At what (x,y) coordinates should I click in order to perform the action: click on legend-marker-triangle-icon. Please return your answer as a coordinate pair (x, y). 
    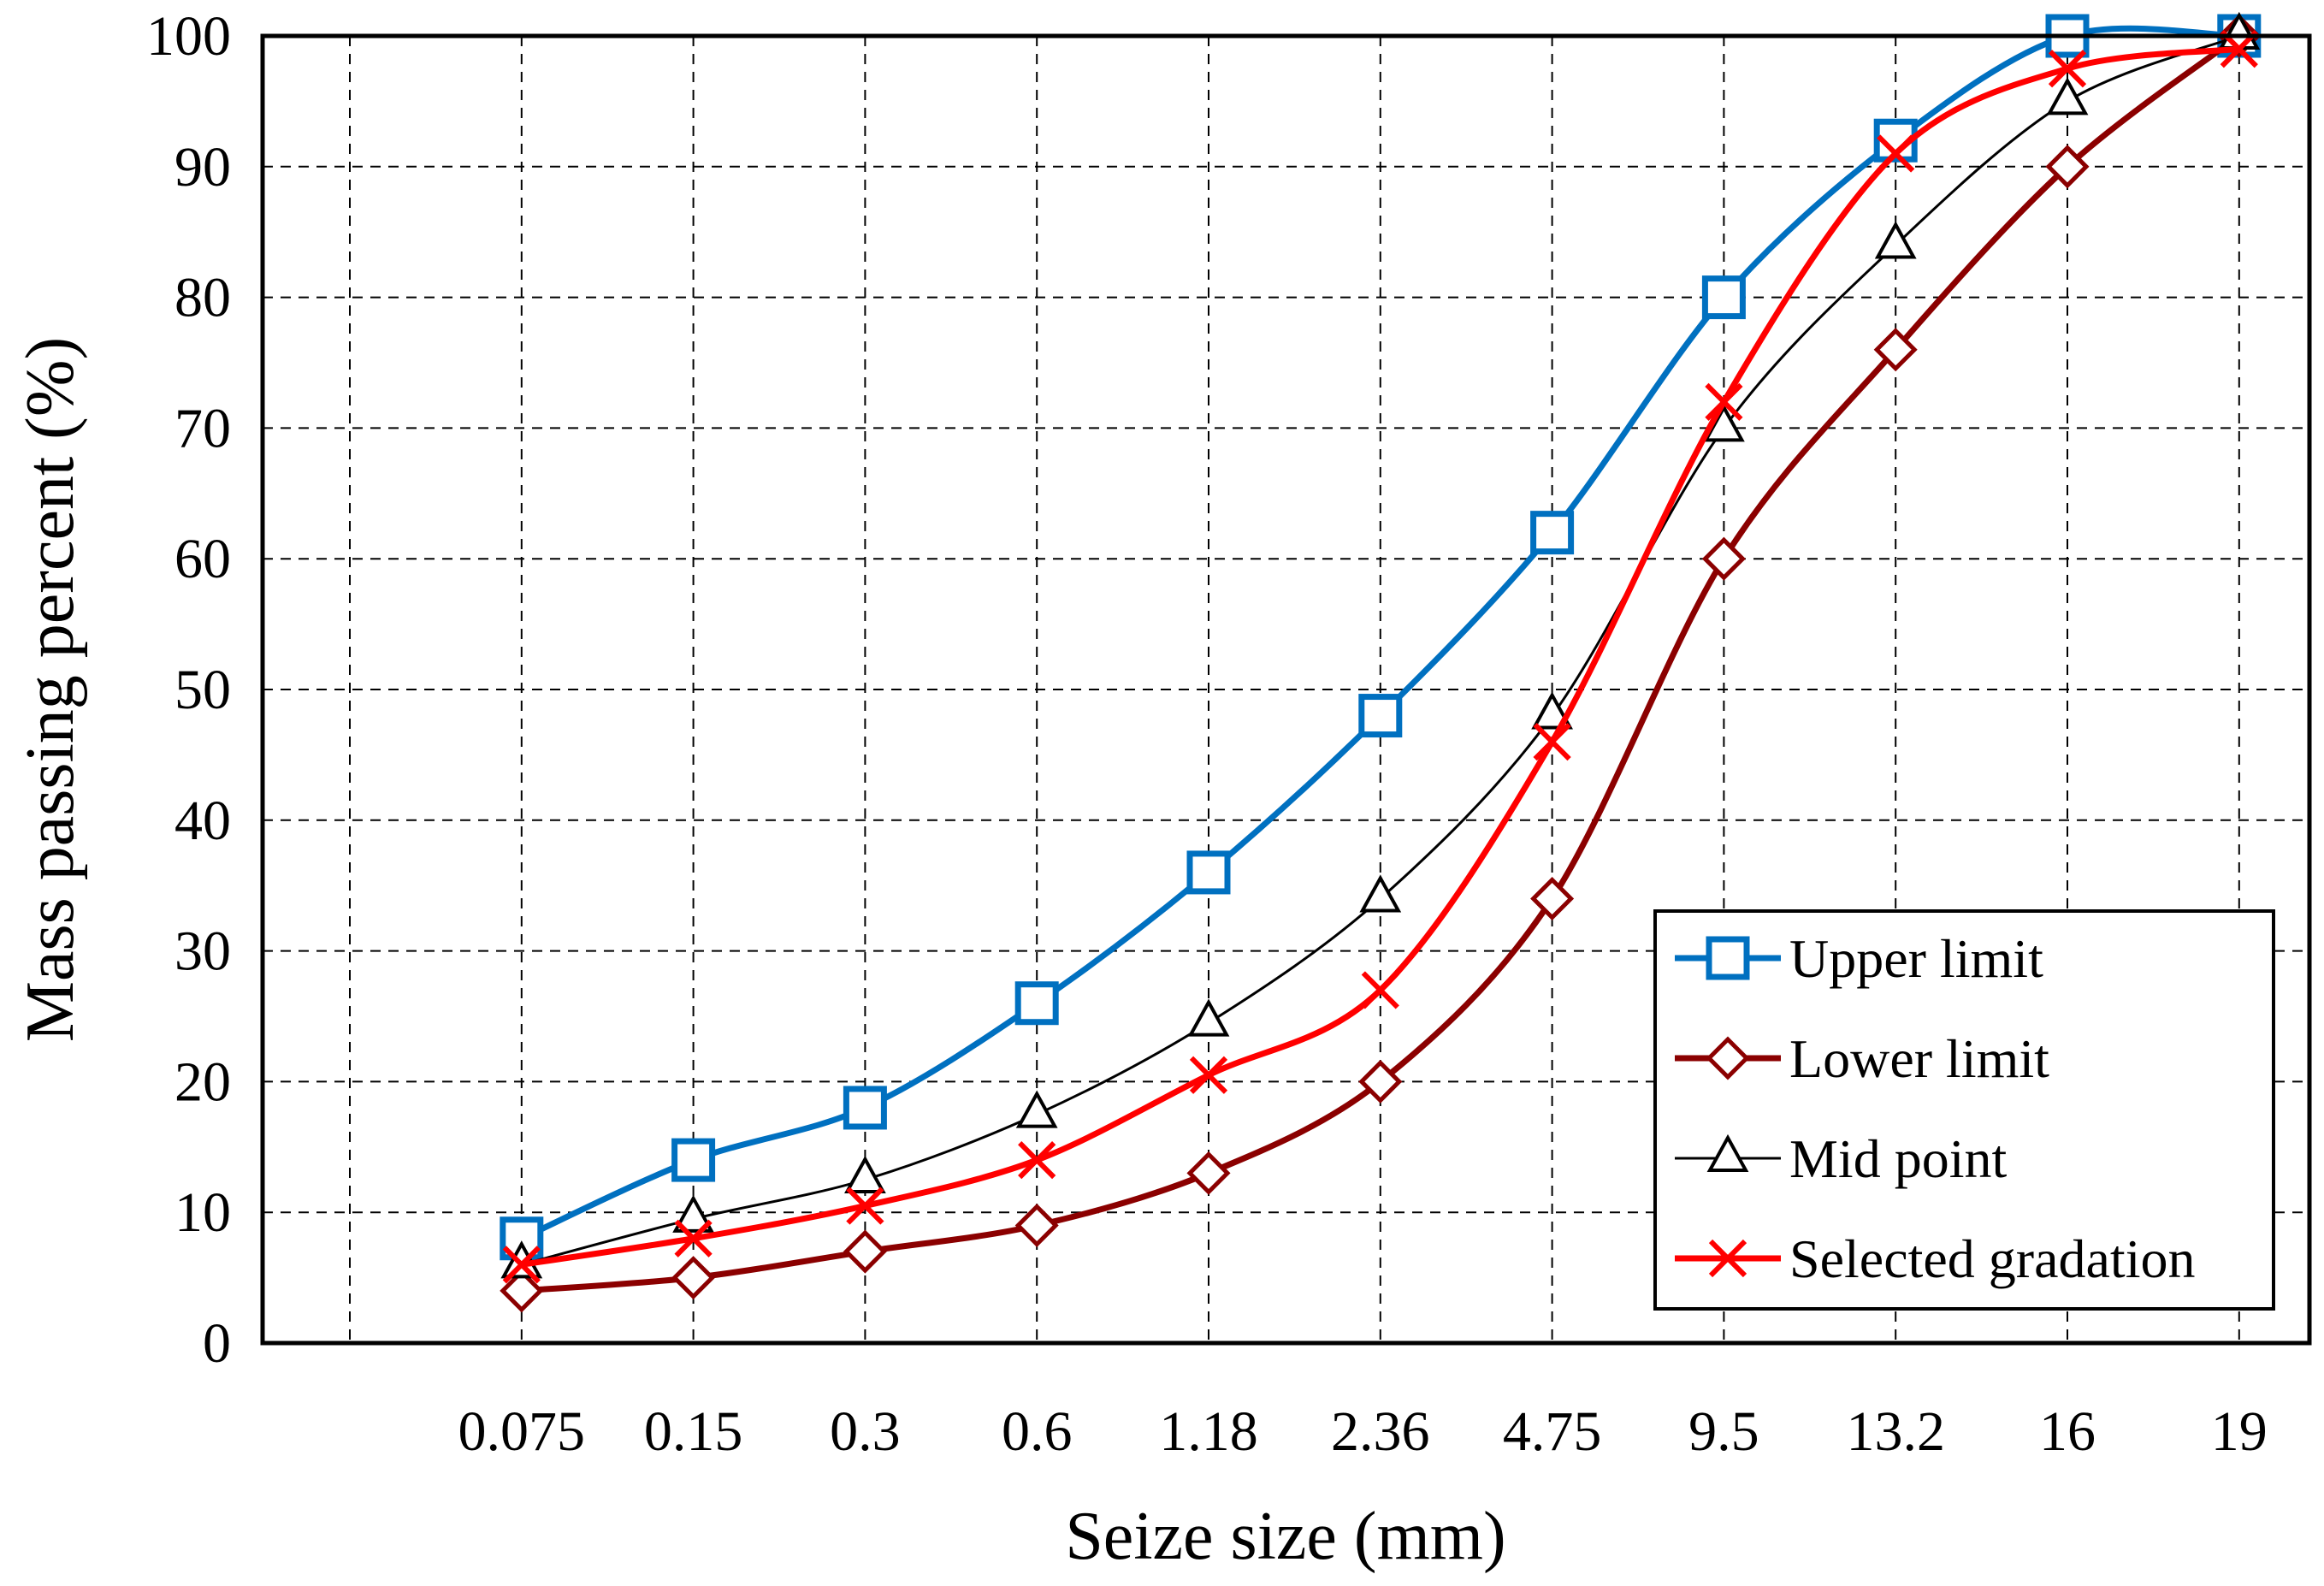
    Looking at the image, I should click on (1728, 1153).